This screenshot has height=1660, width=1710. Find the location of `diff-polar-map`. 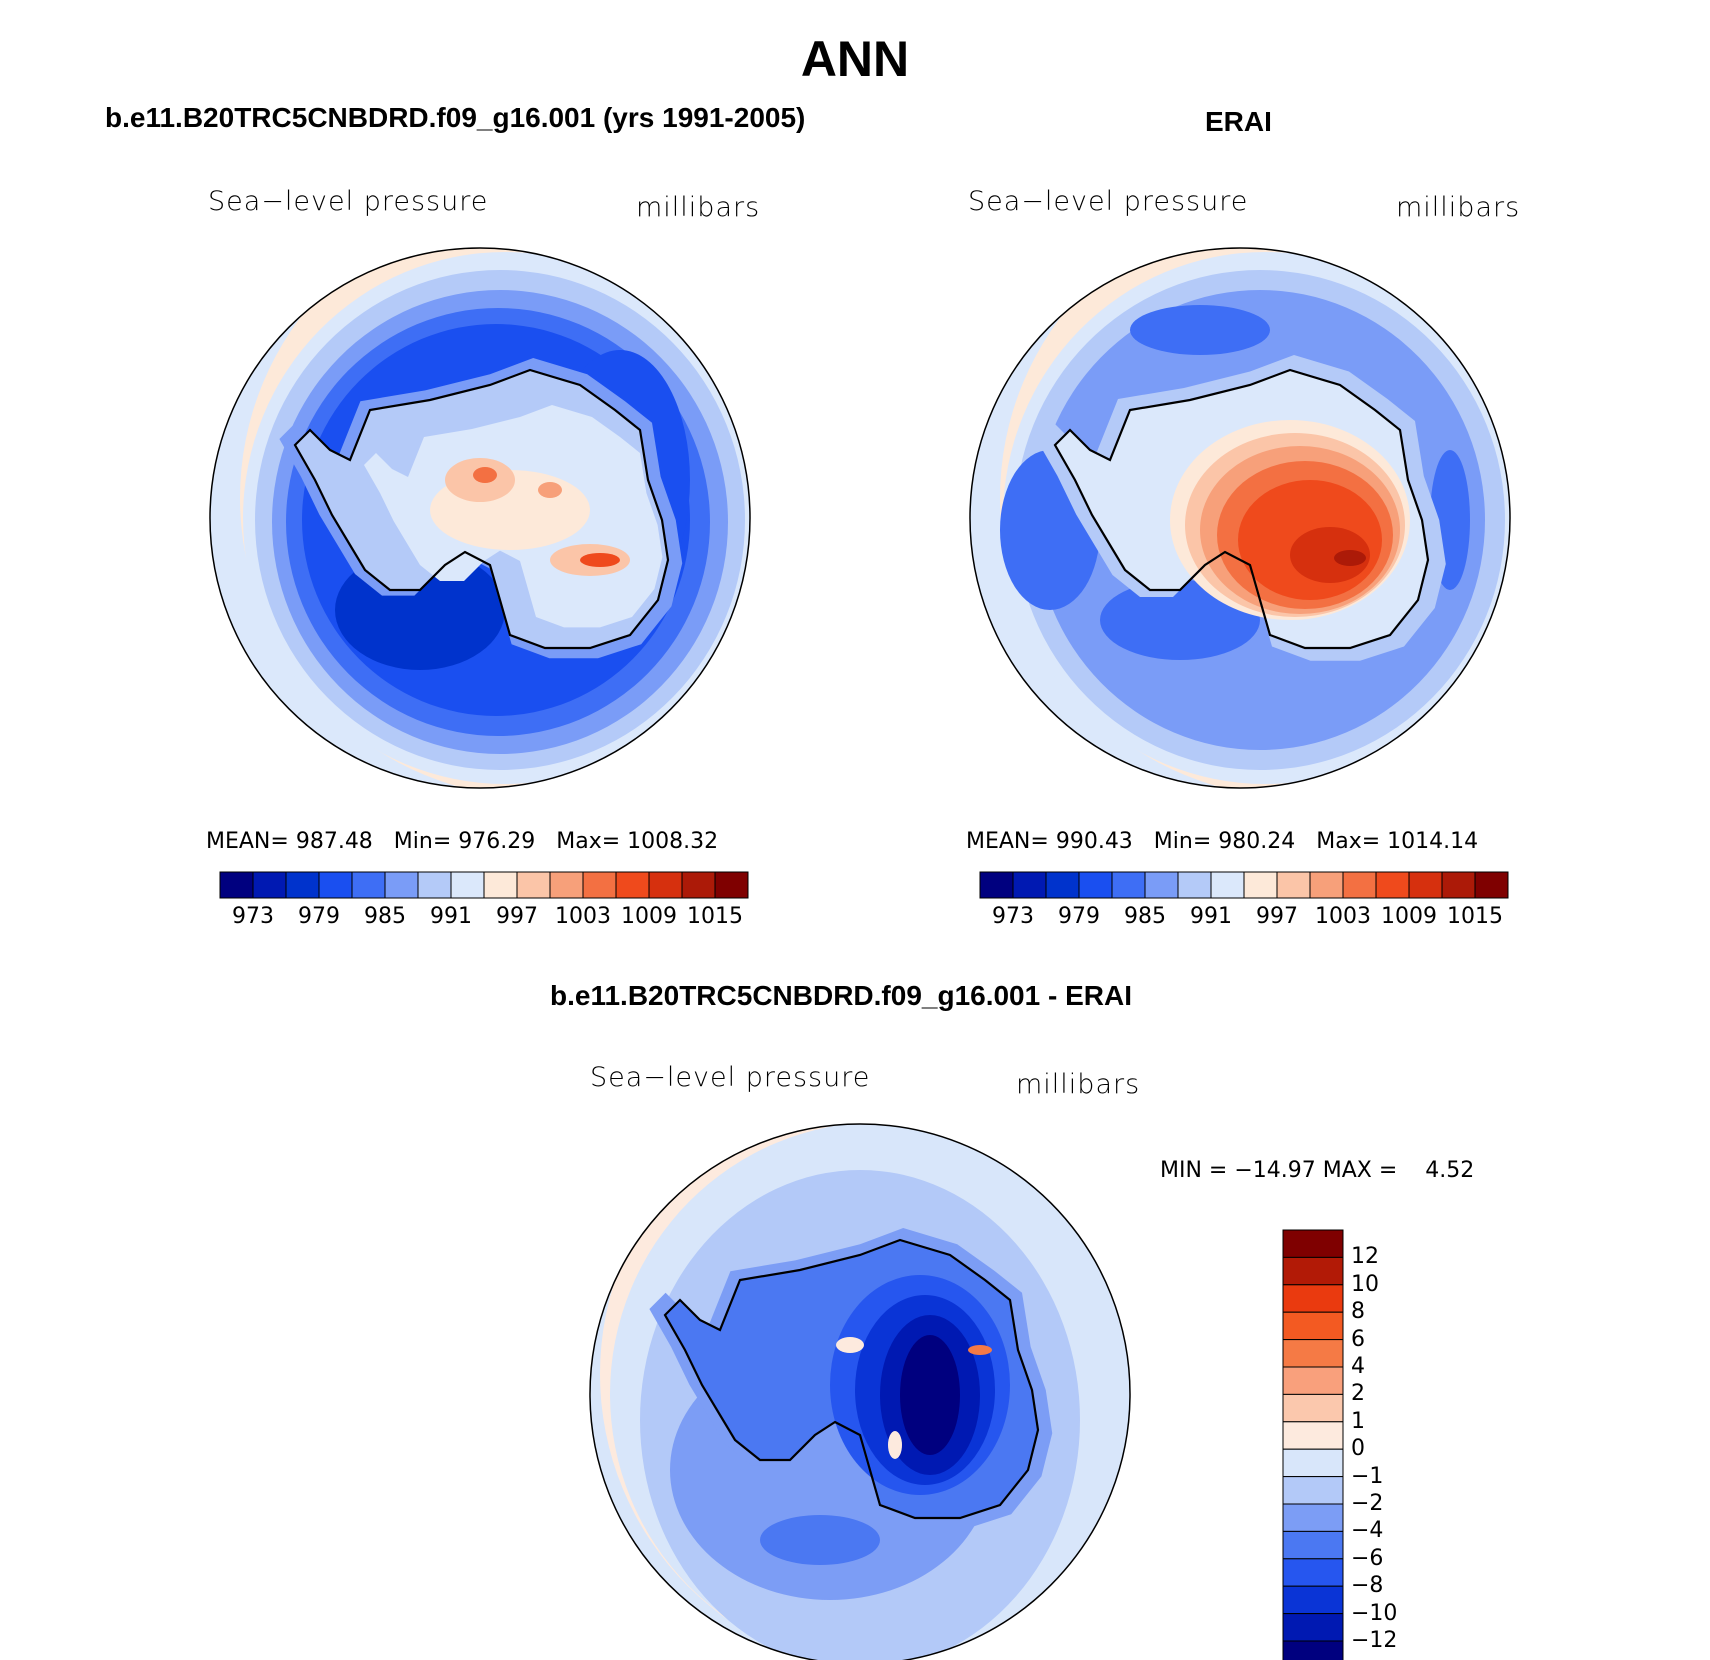

diff-polar-map is located at coordinates (860, 1391).